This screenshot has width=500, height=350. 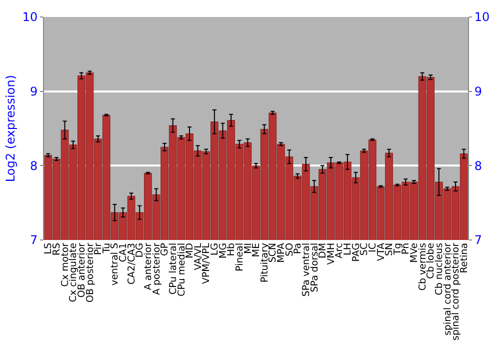 I want to click on y-tick-label: 10, so click(x=30, y=17).